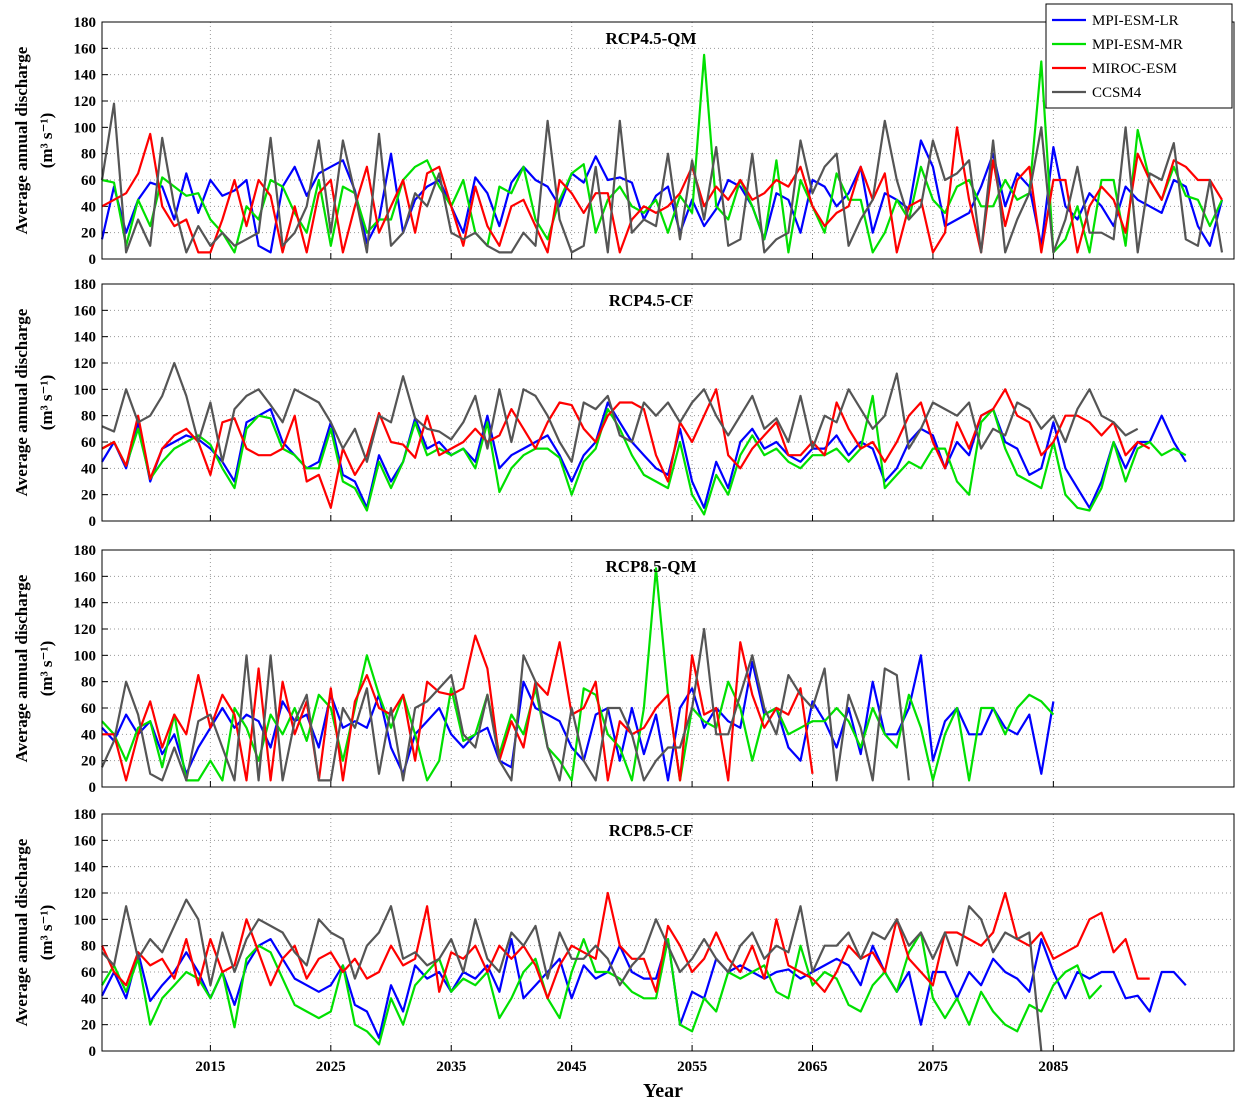 Image resolution: width=1238 pixels, height=1099 pixels. I want to click on panel-title: RCP4.5-CF, so click(651, 300).